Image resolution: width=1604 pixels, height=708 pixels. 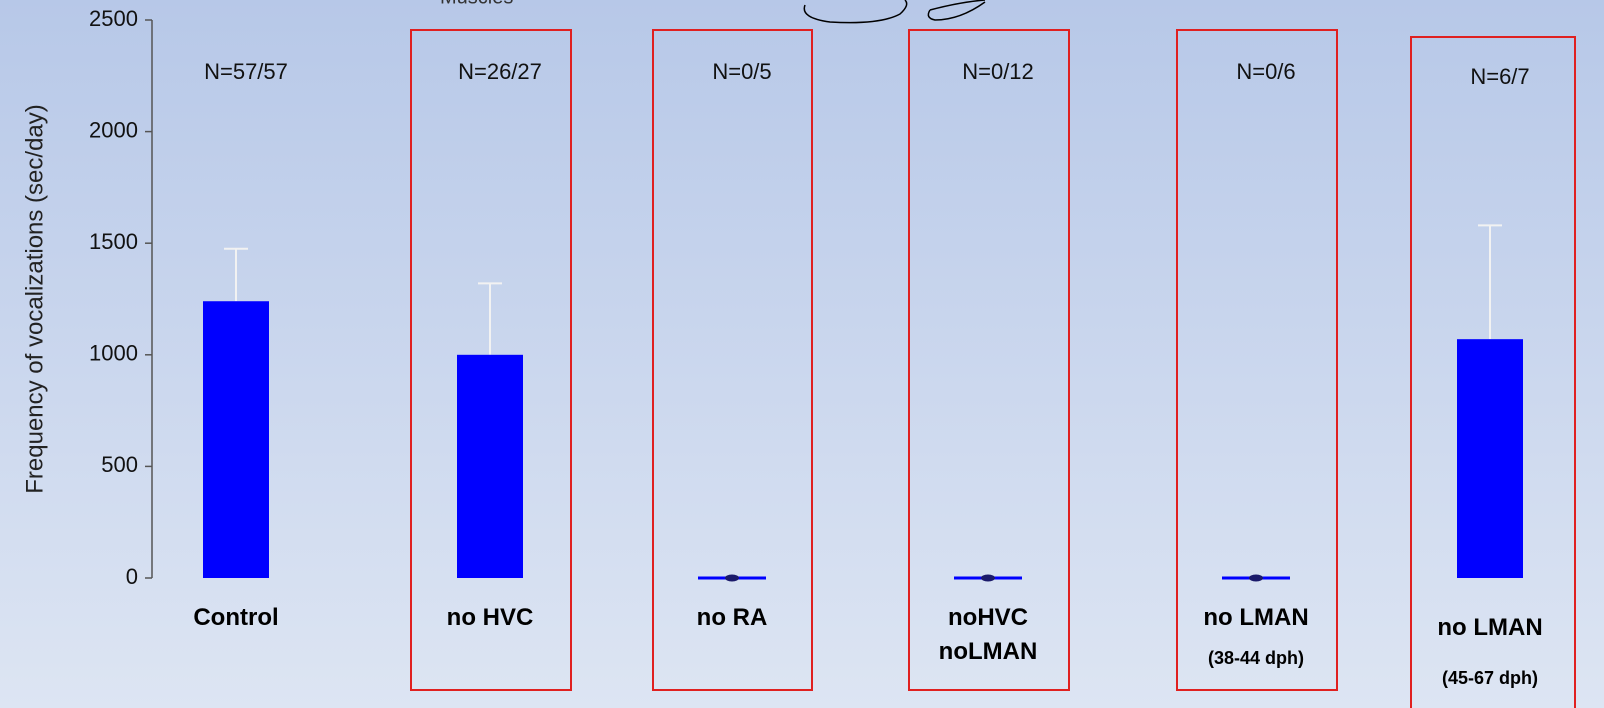 I want to click on n-label: N=26/27, so click(x=500, y=71).